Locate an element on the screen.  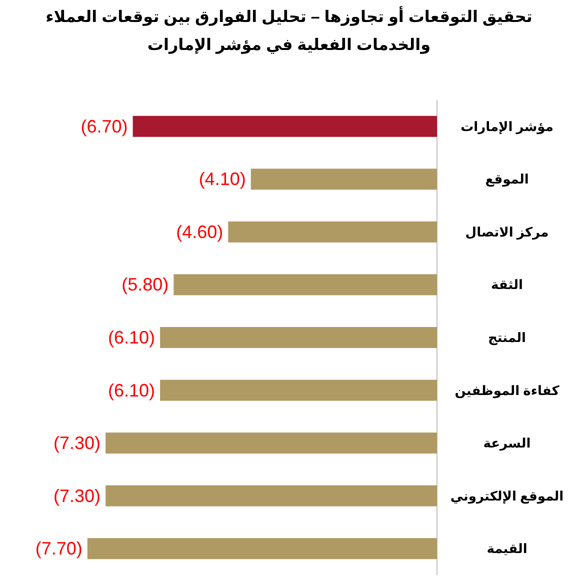
y-tick-label: كفاءة الموظفين is located at coordinates (507, 390).